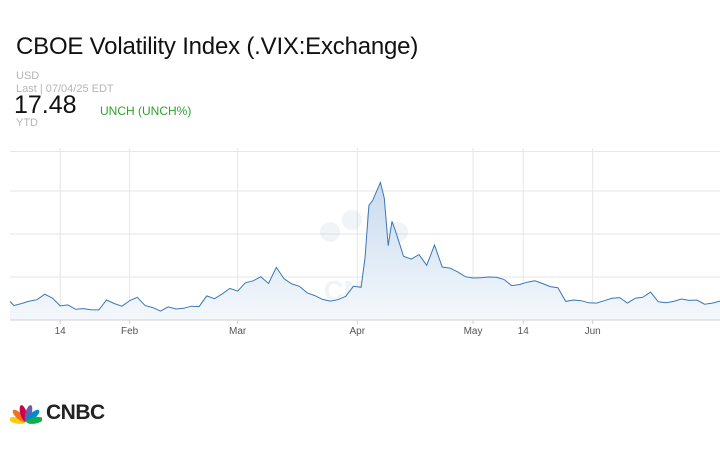 The width and height of the screenshot is (720, 450). What do you see at coordinates (593, 331) in the screenshot?
I see `x-tick-label: Jun` at bounding box center [593, 331].